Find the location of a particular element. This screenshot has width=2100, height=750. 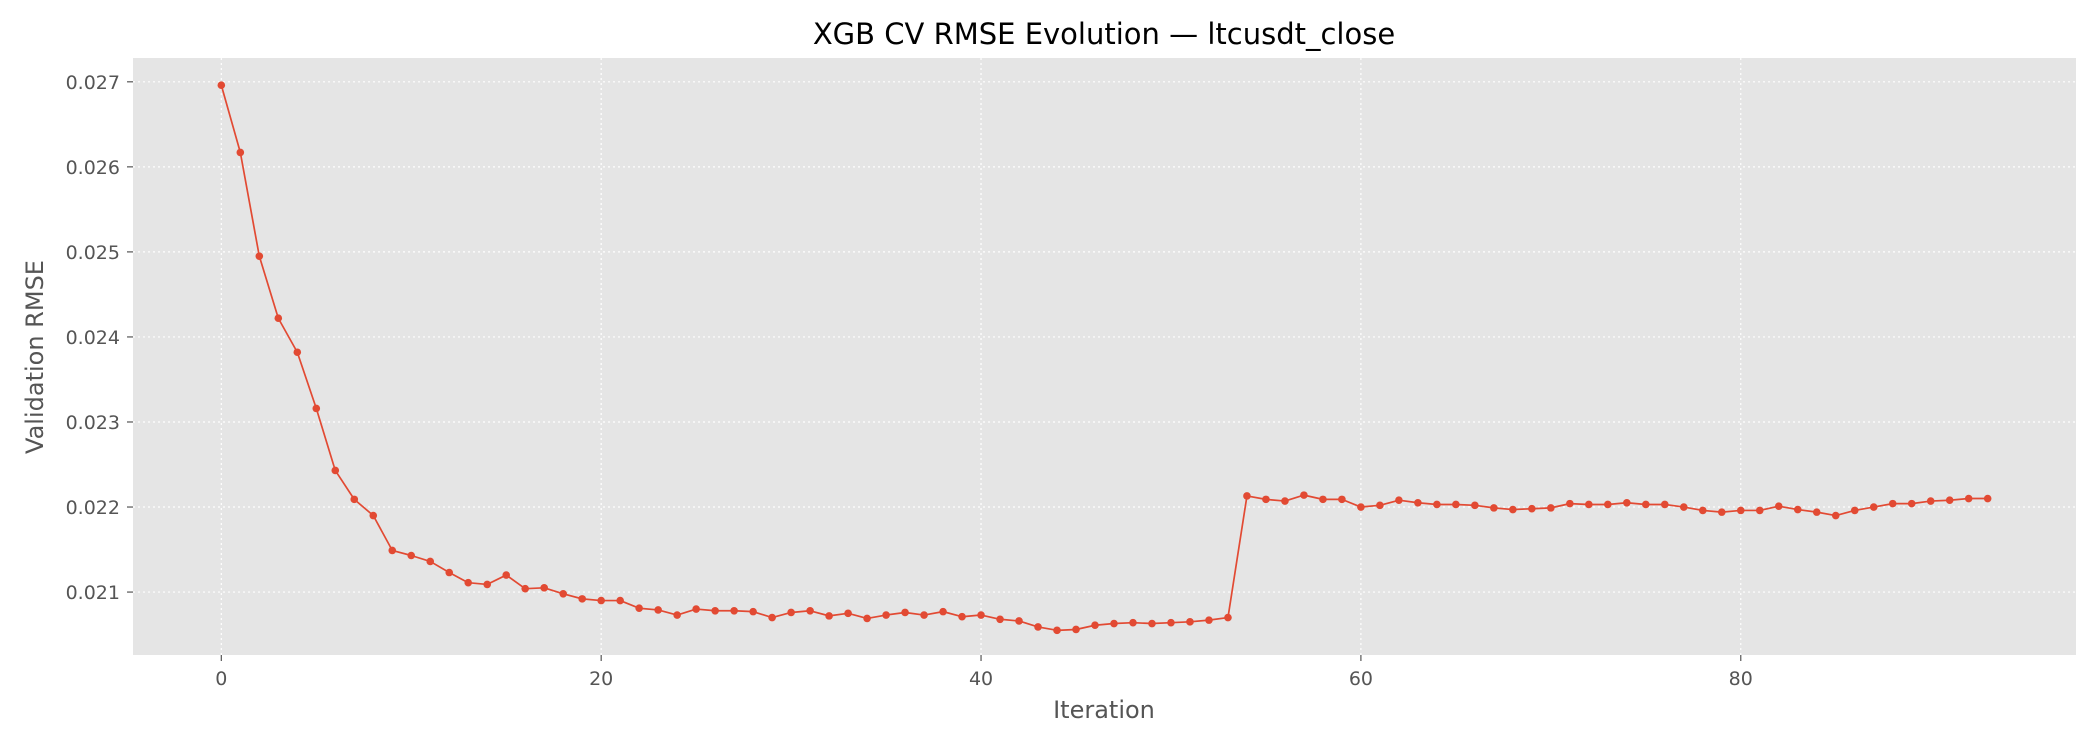

x-tick-label: 60 is located at coordinates (1361, 679).